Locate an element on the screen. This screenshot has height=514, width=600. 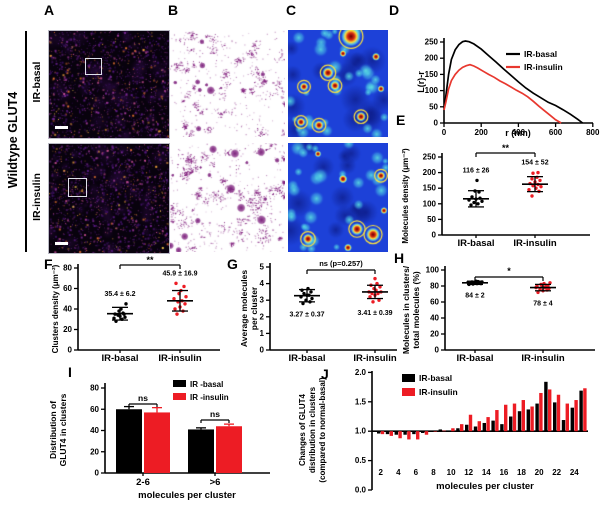
roi-box-insulin is located at coordinates (77, 187).